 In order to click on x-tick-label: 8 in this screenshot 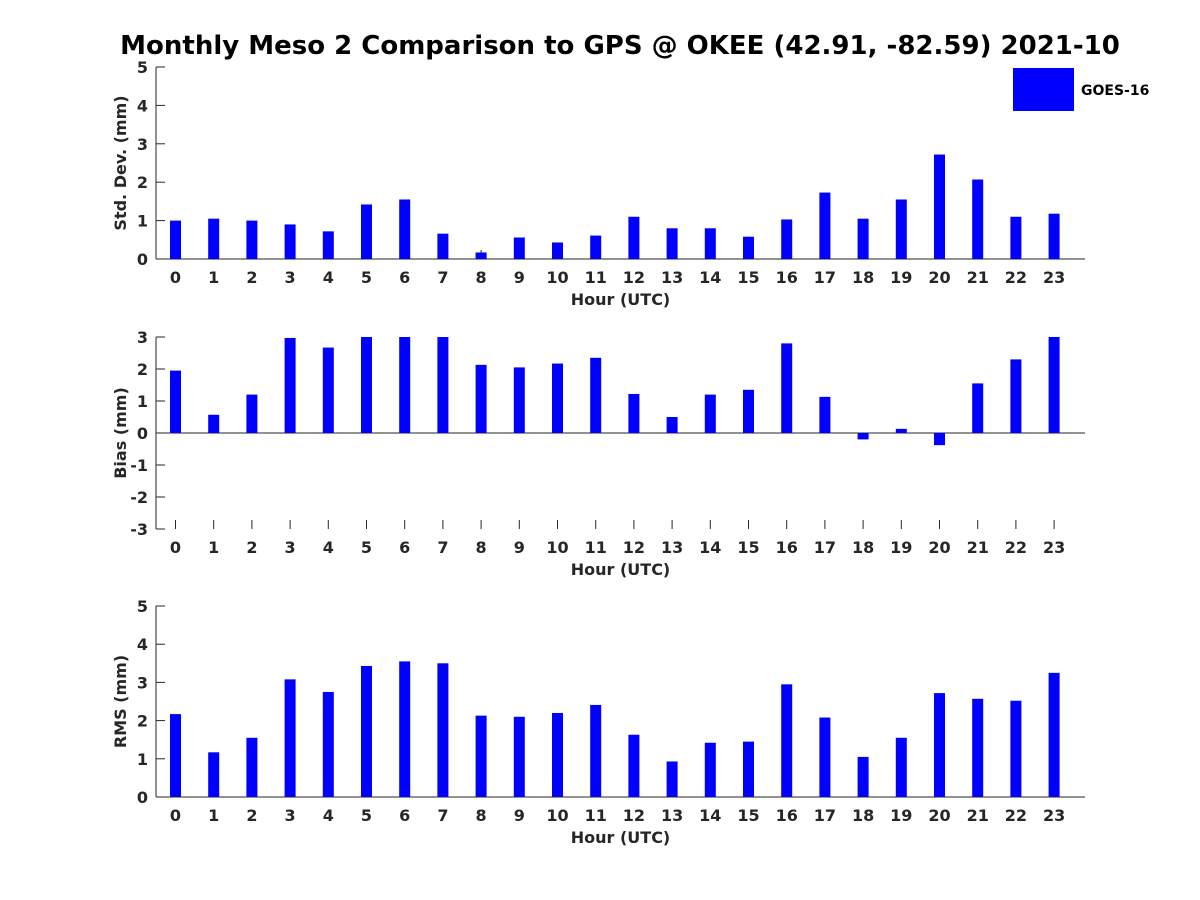, I will do `click(481, 277)`.